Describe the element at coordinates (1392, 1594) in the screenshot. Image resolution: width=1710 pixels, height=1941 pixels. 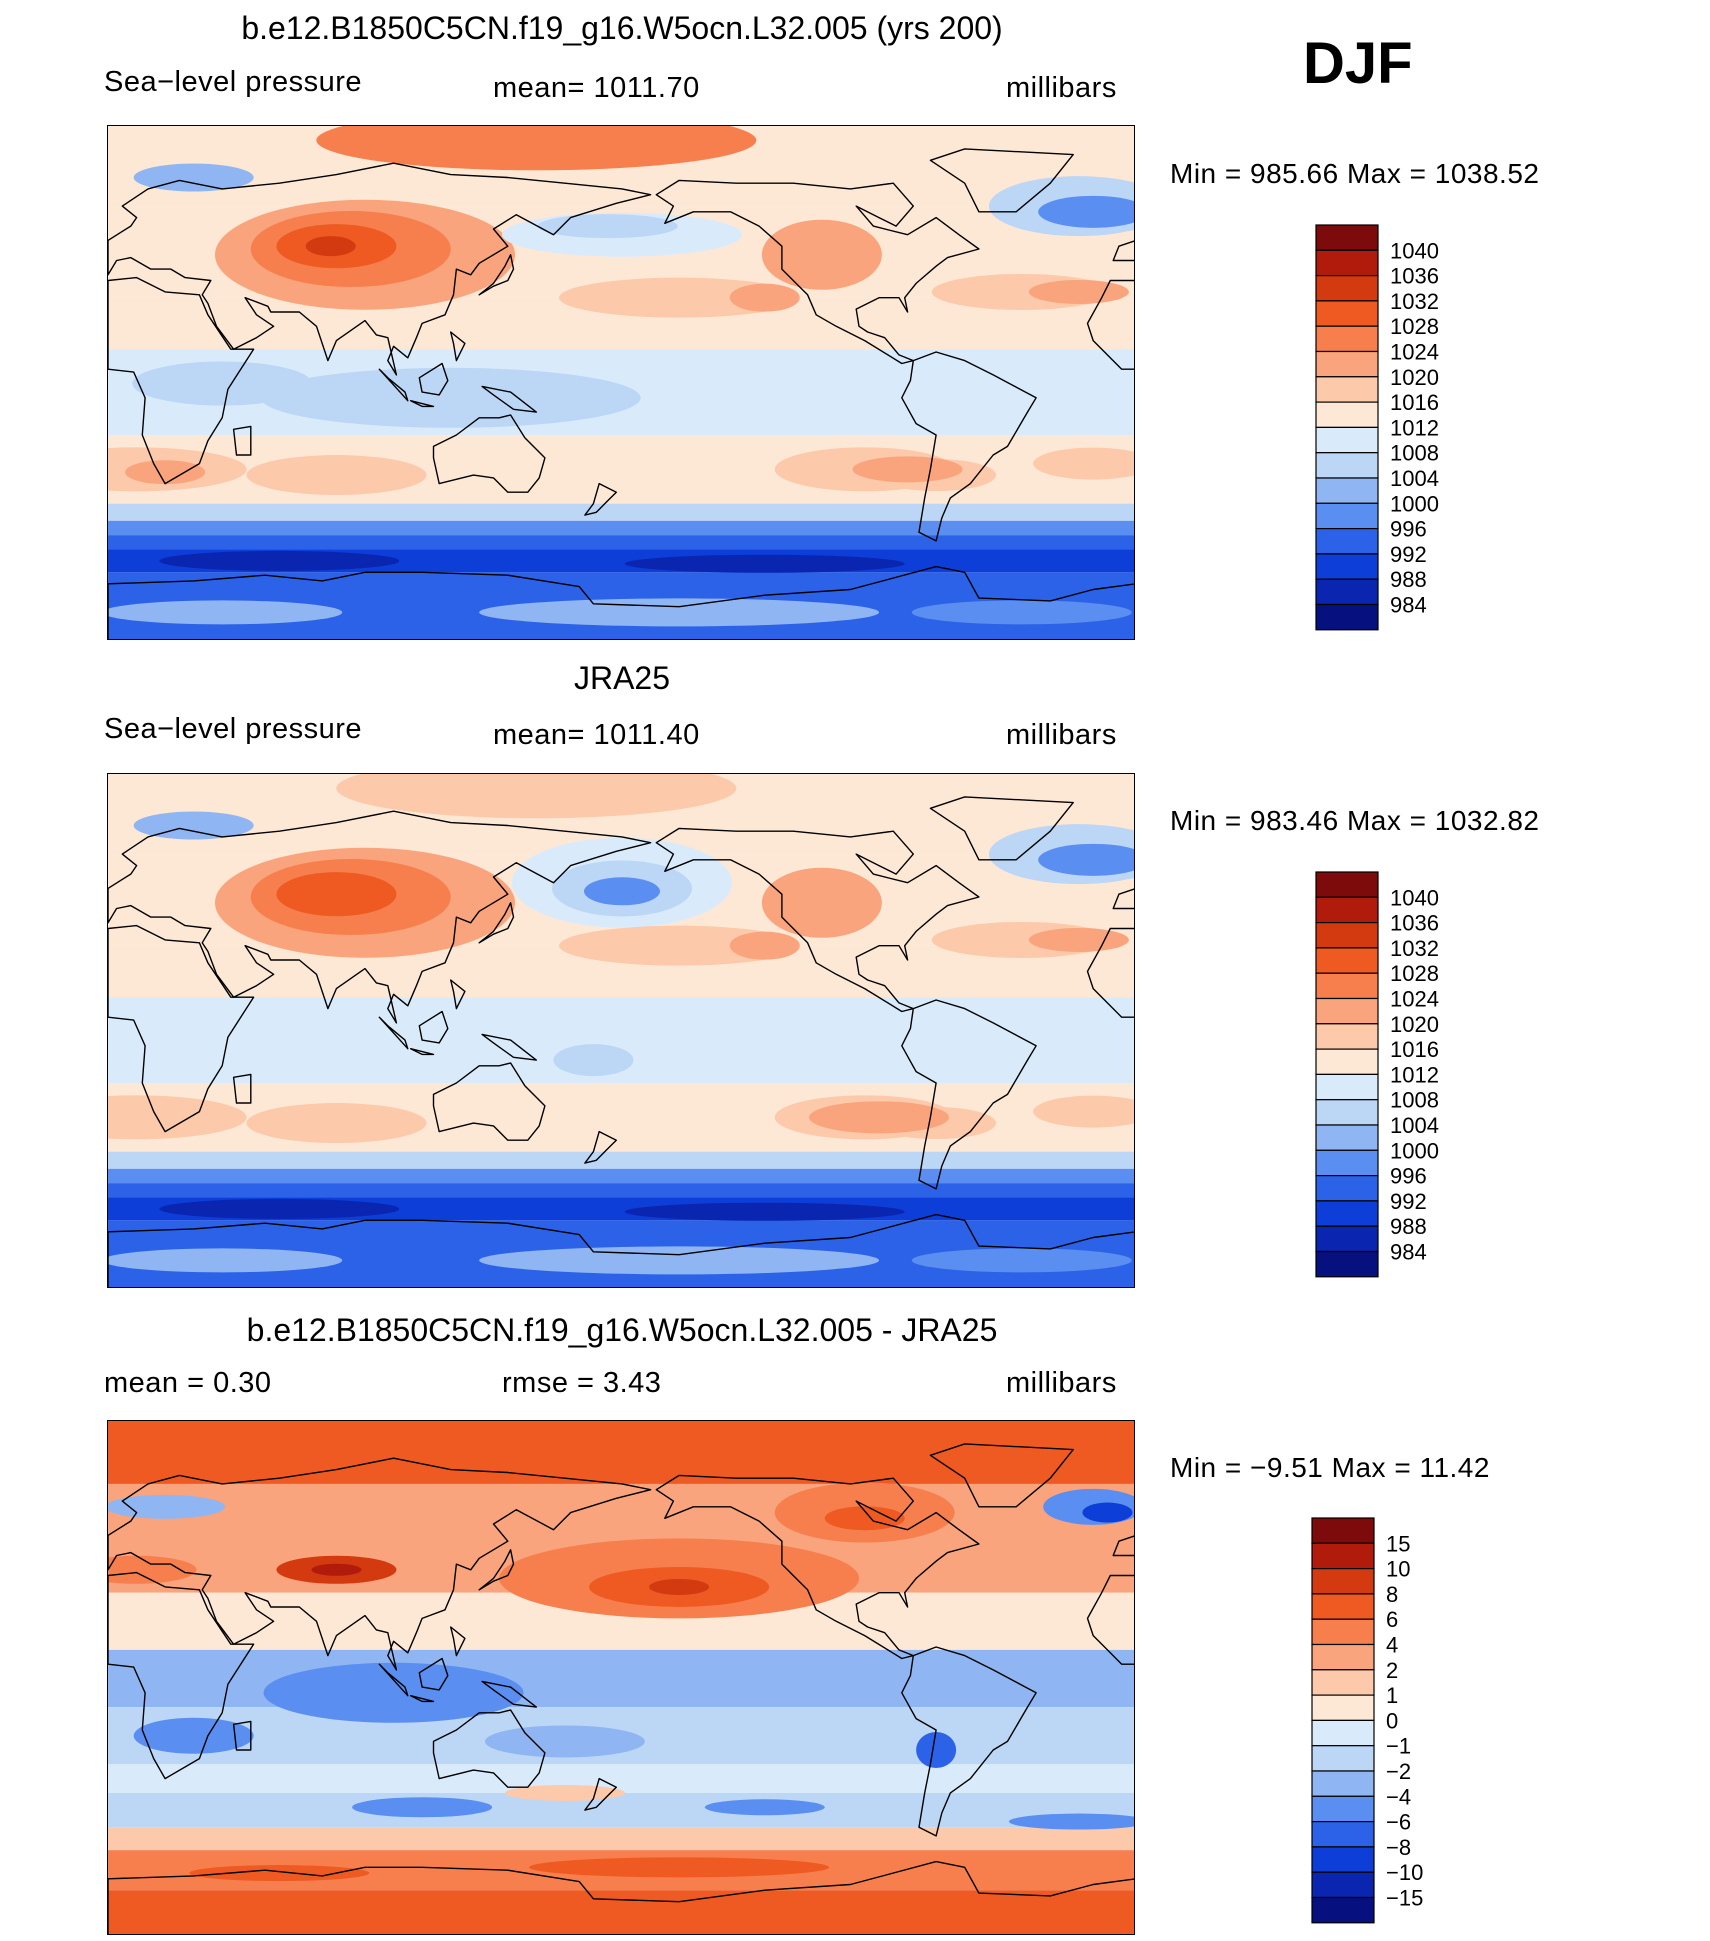
I see `colorbar-level-label: 8` at that location.